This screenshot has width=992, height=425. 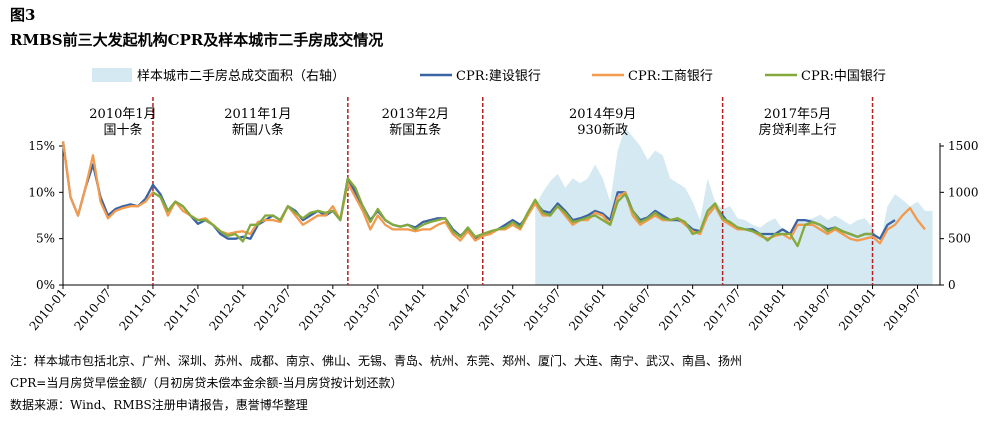 What do you see at coordinates (542, 309) in the screenshot?
I see `x-tick-label: 2015-07` at bounding box center [542, 309].